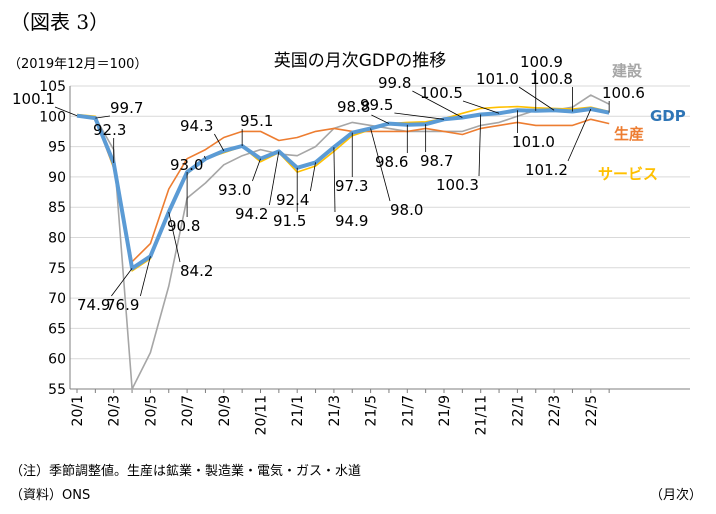 This screenshot has width=716, height=514. What do you see at coordinates (441, 93) in the screenshot?
I see `data-label: 100.5` at bounding box center [441, 93].